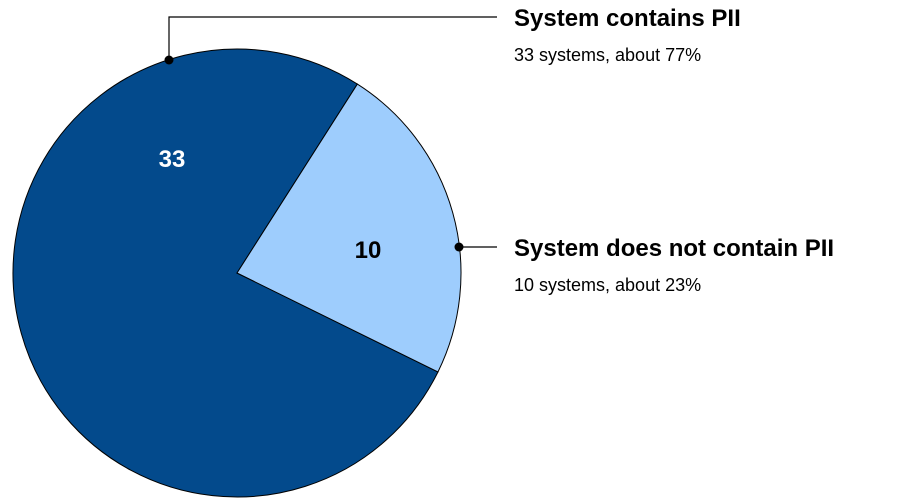 The width and height of the screenshot is (920, 498). What do you see at coordinates (169, 60) in the screenshot?
I see `leader-dot-contains-pii` at bounding box center [169, 60].